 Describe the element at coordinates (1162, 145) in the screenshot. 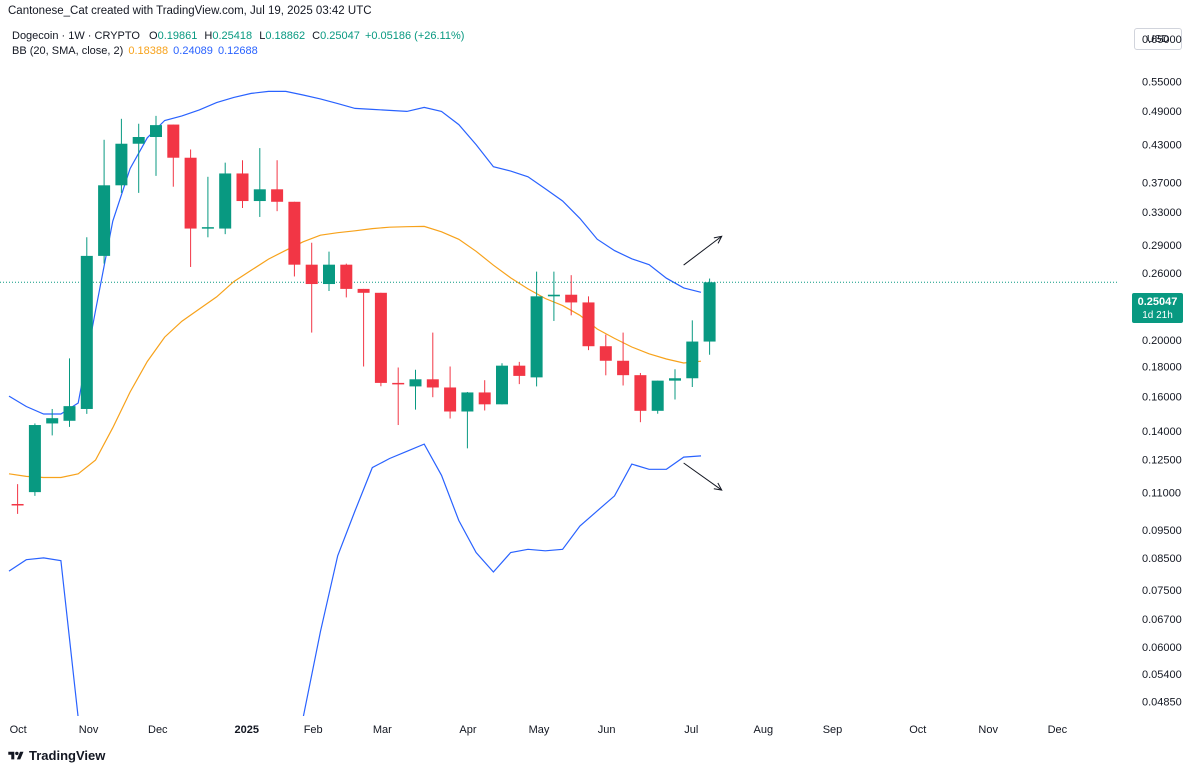

I see `price-axis-tick-label: 0.43000` at that location.